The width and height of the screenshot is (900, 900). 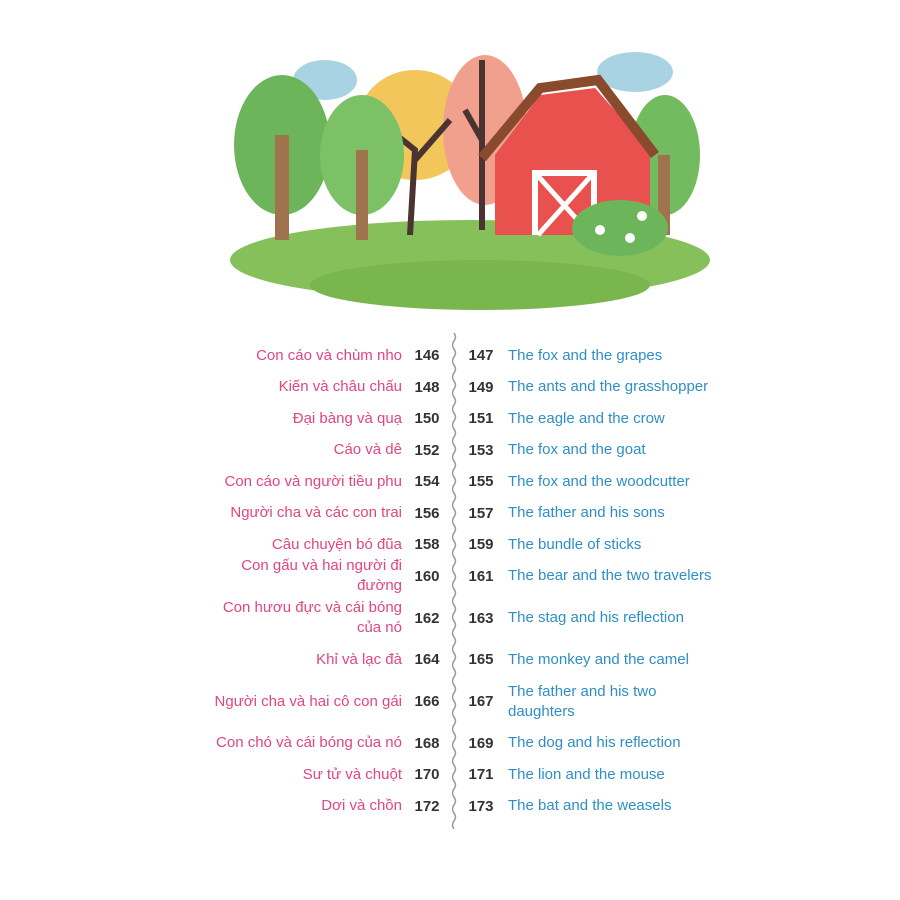 What do you see at coordinates (308, 701) in the screenshot?
I see `vietnamese-title: Người cha và hai cô con gái` at bounding box center [308, 701].